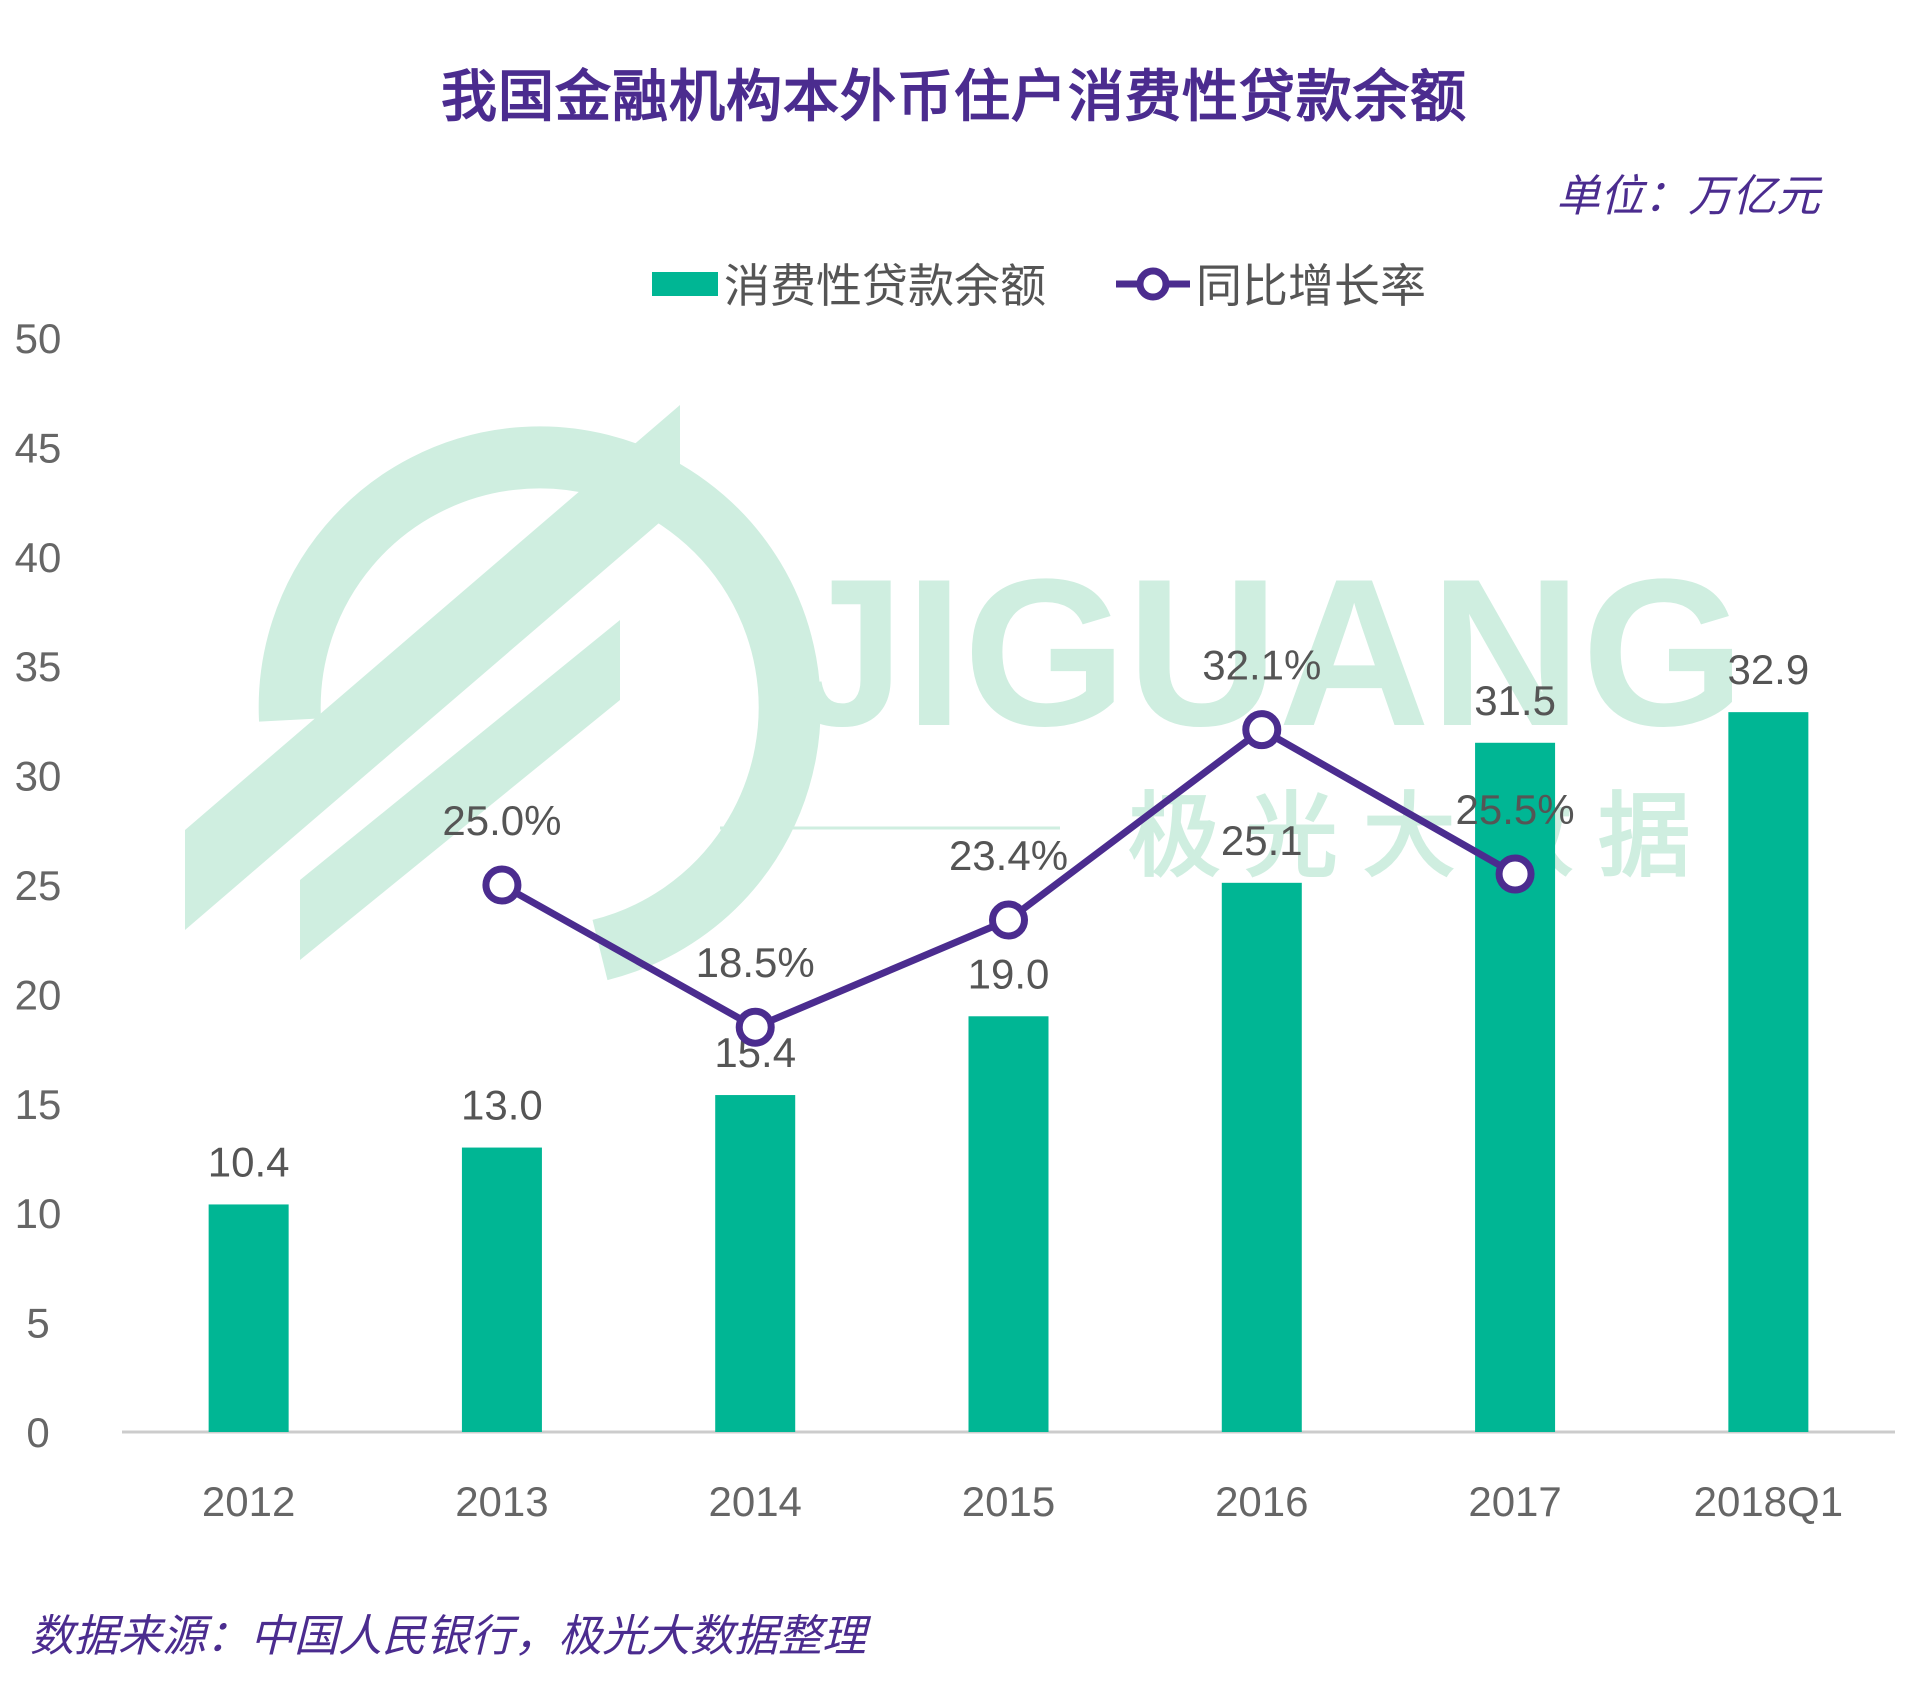  Describe the element at coordinates (38, 994) in the screenshot. I see `y-tick-label: 20` at that location.